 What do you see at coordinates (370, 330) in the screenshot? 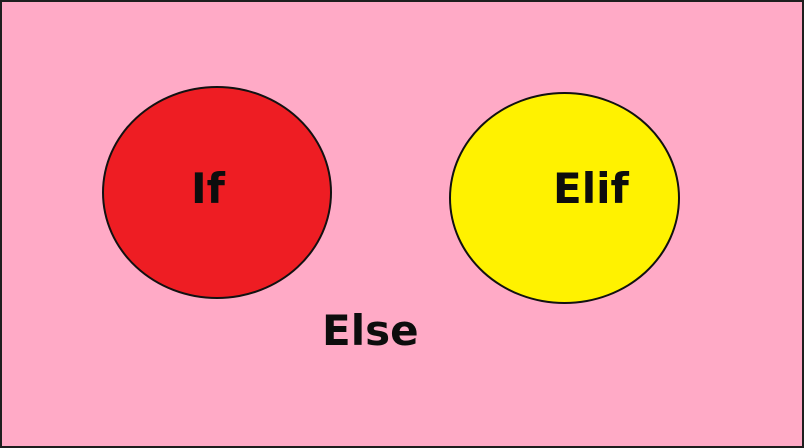
I see `else-label: Else` at bounding box center [370, 330].